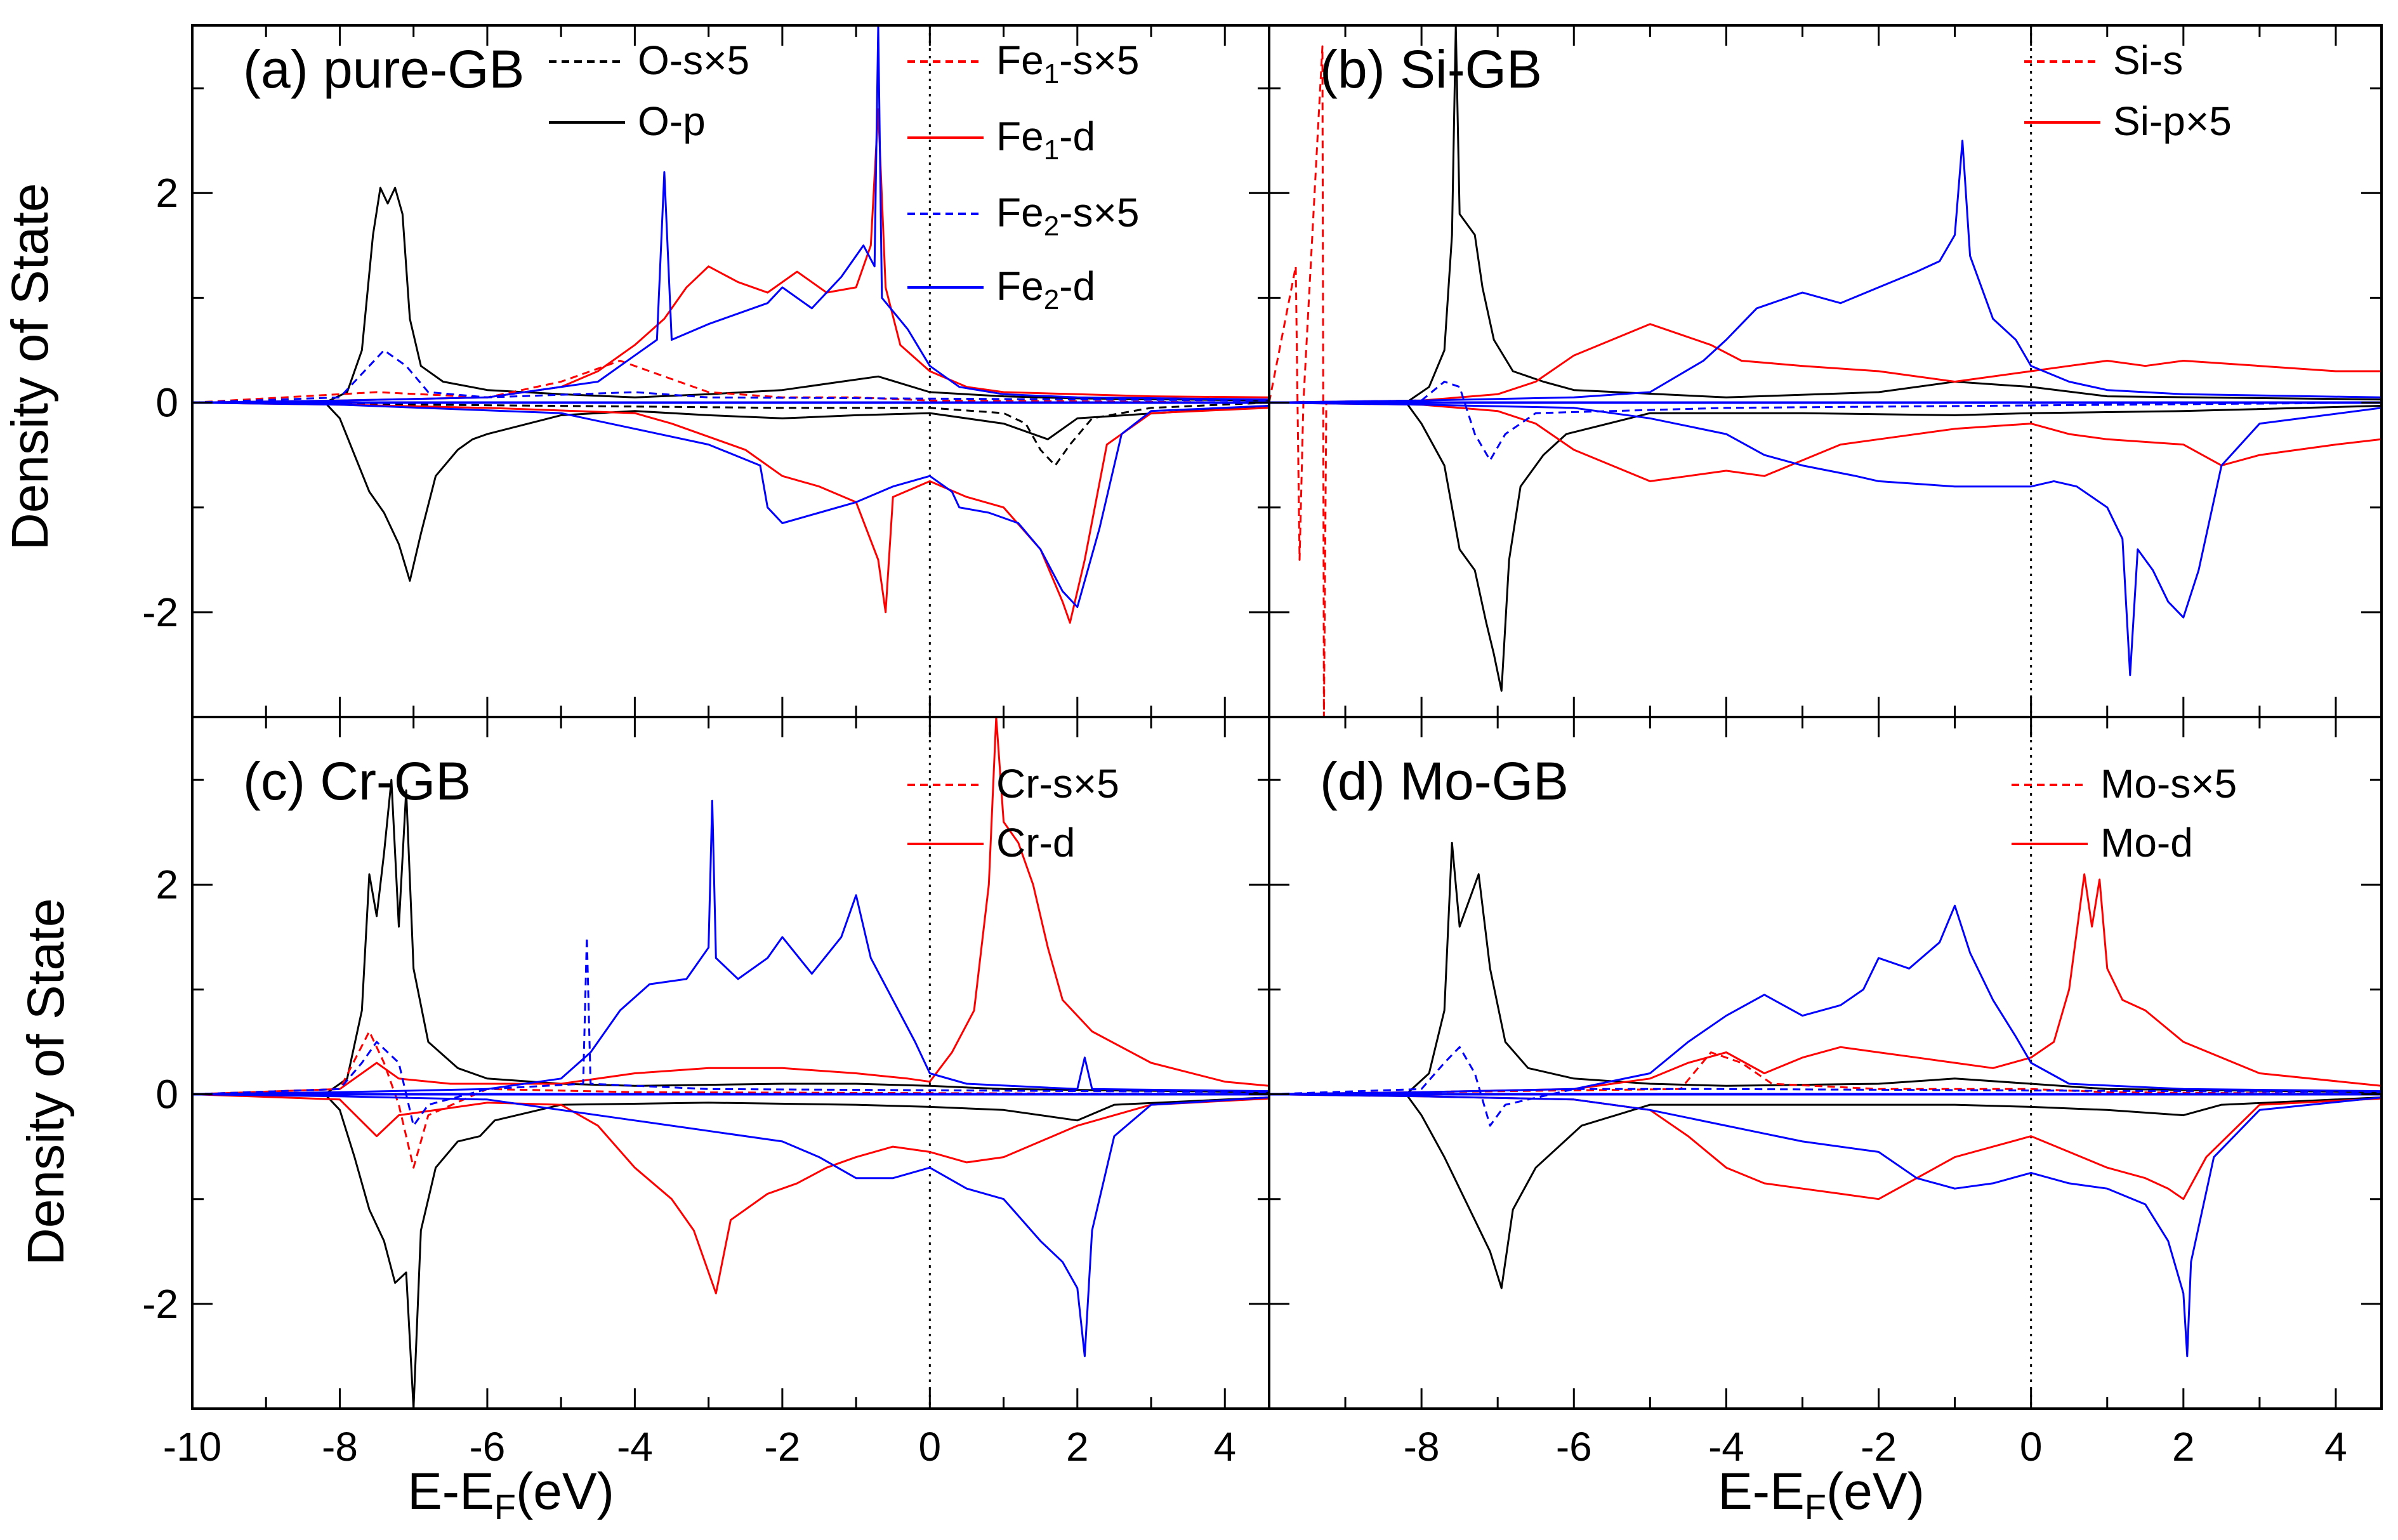 This screenshot has height=1540, width=2398. Describe the element at coordinates (693, 60) in the screenshot. I see `legend-label: O-s×5` at that location.